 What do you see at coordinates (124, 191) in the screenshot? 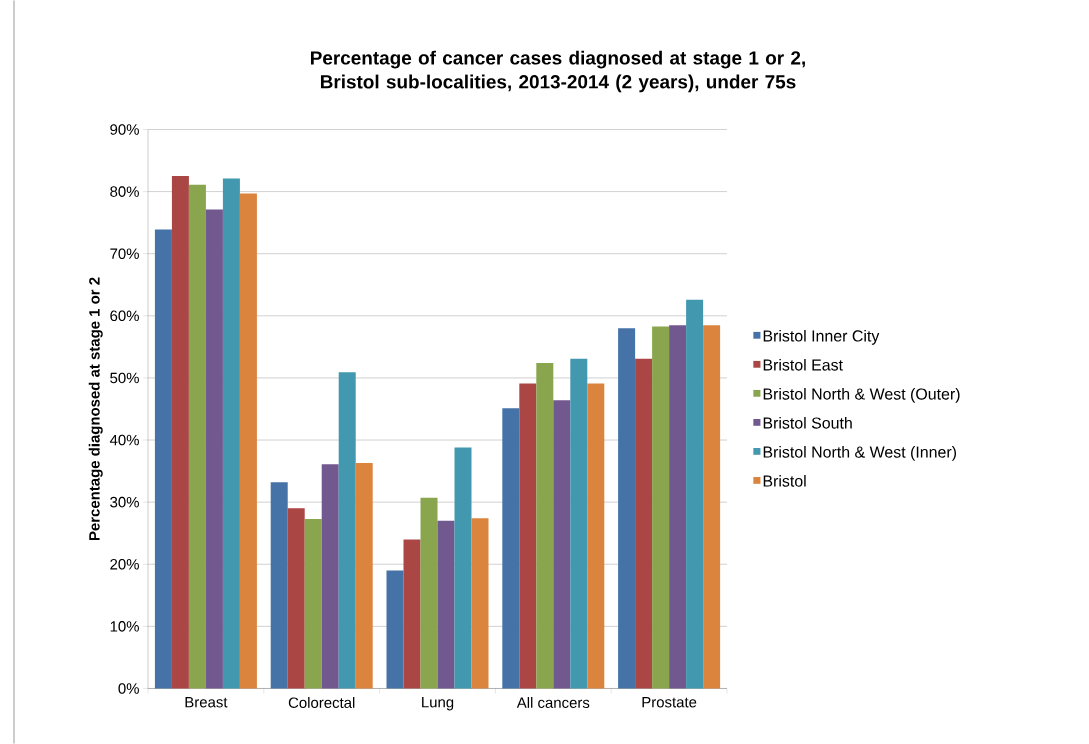
I see `y-tick-label: 80%` at bounding box center [124, 191].